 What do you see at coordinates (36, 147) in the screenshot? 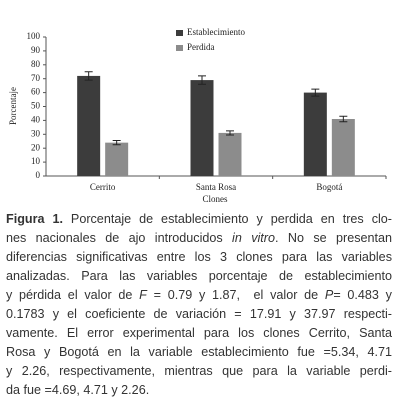
I see `y-tick-label: 20` at bounding box center [36, 147].